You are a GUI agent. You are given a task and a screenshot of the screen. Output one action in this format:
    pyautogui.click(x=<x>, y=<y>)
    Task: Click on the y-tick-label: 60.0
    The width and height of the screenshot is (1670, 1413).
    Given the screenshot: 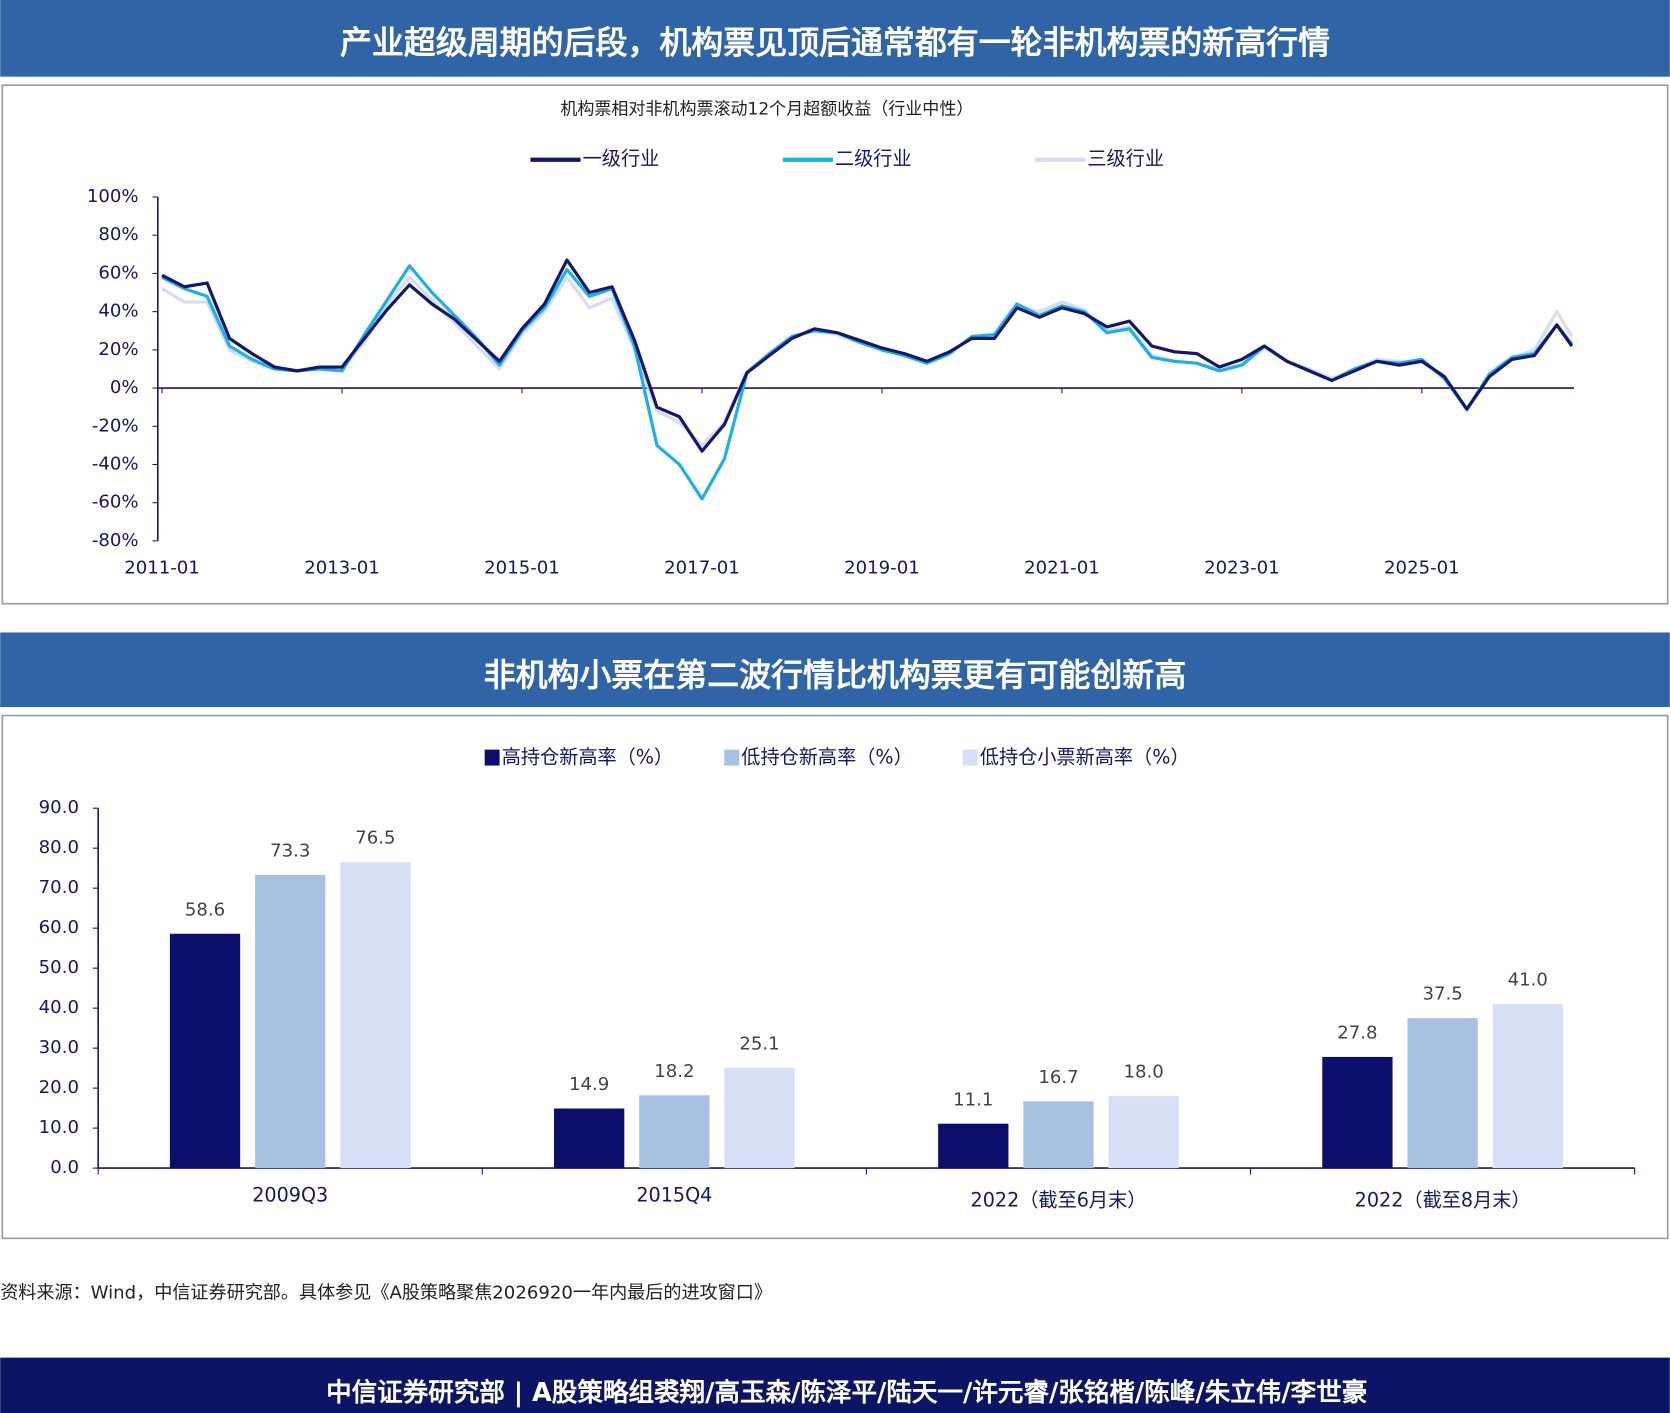 What is the action you would take?
    pyautogui.click(x=59, y=927)
    